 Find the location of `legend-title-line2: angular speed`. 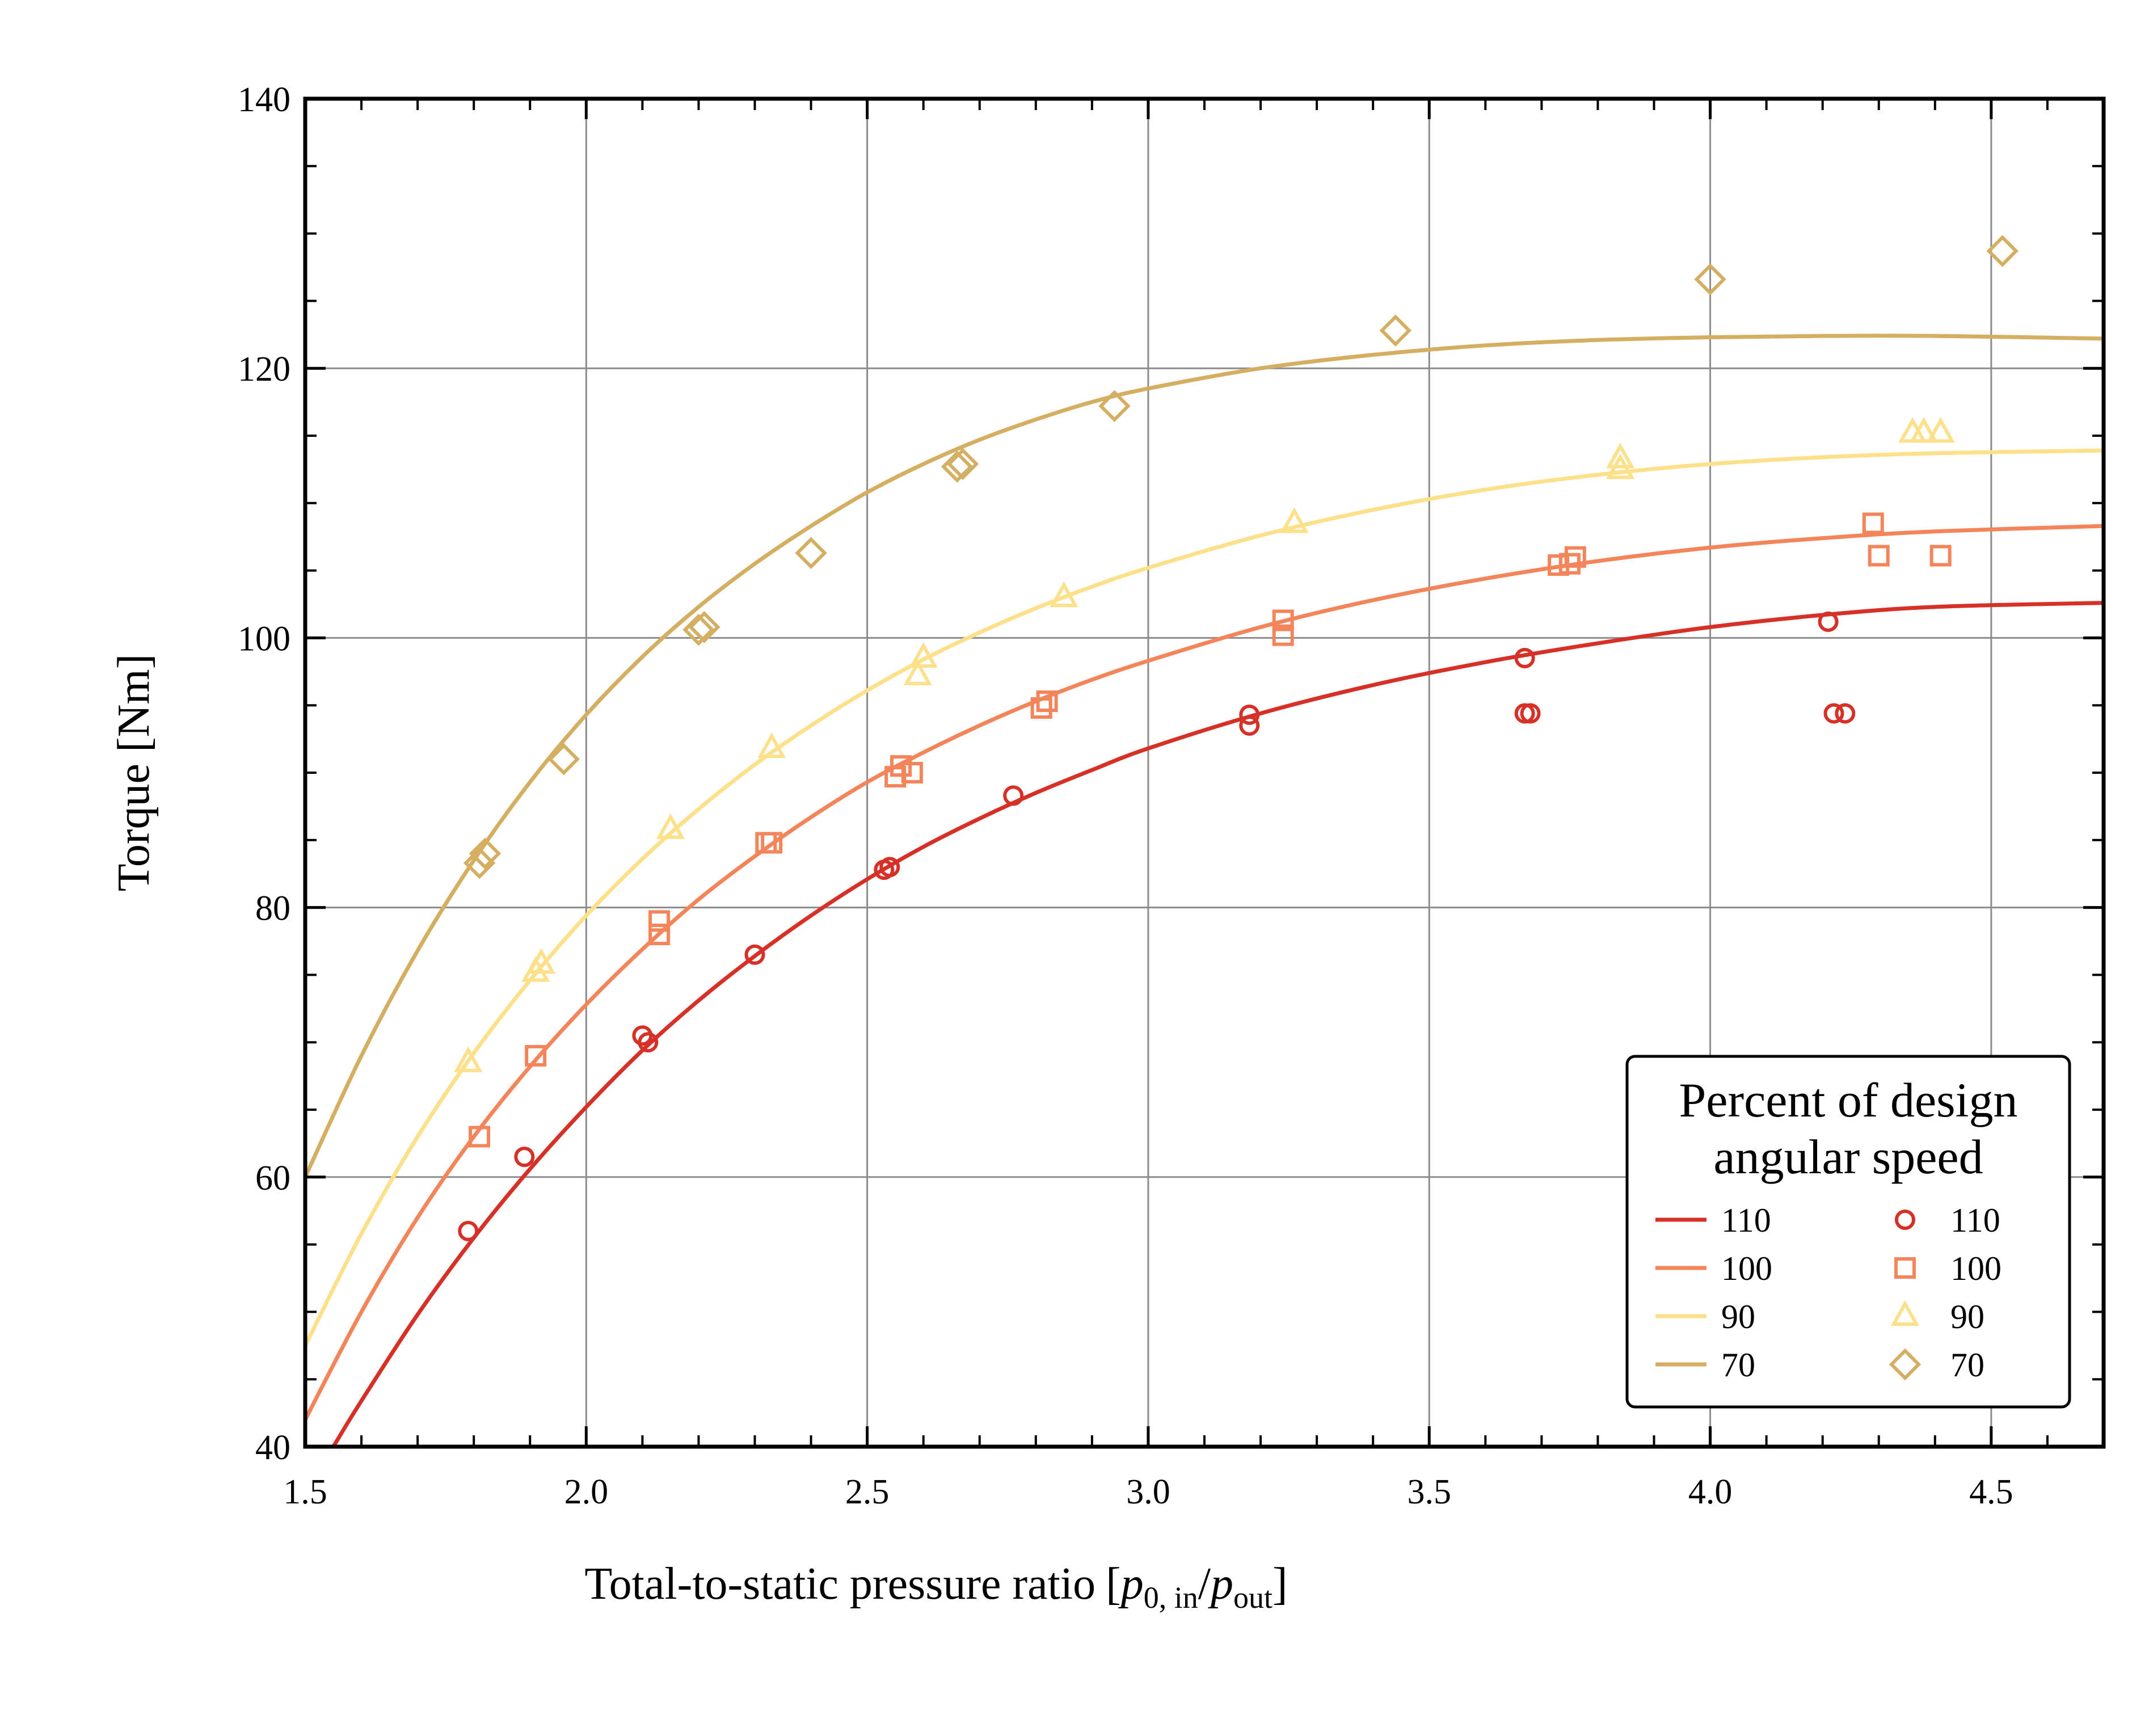

legend-title-line2: angular speed is located at coordinates (1848, 1157).